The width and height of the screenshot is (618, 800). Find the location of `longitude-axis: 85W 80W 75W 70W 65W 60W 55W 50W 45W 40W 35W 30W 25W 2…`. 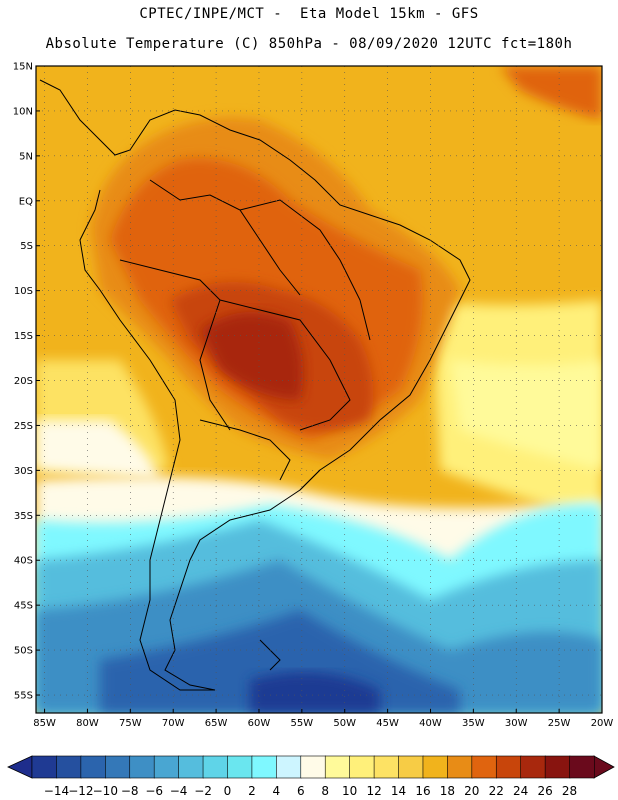

longitude-axis: 85W 80W 75W 70W 65W 60W 55W 50W 45W 40W 35W 30W 25W 2… is located at coordinates (323, 719).